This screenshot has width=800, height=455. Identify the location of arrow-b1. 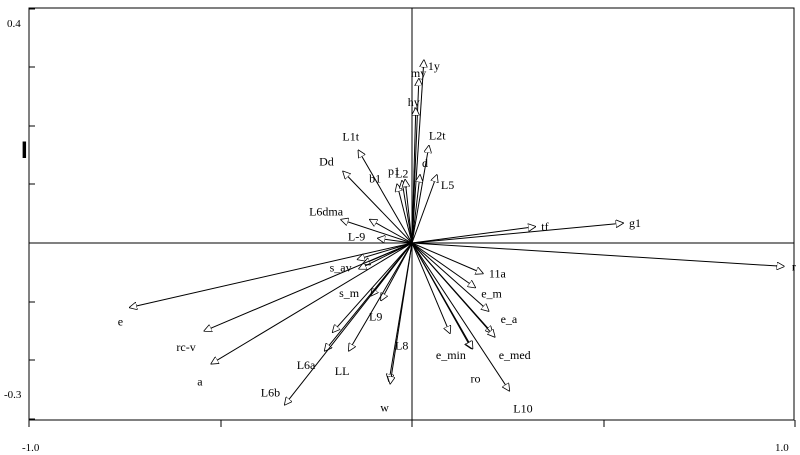
(405, 214).